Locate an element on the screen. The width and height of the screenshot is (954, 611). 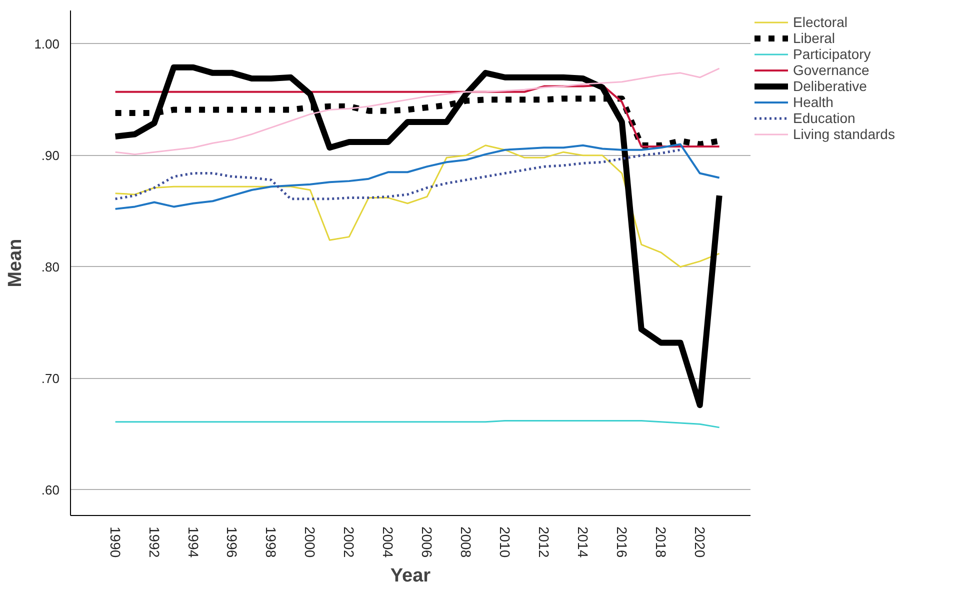
x-tick-label: 2002 is located at coordinates (349, 542).